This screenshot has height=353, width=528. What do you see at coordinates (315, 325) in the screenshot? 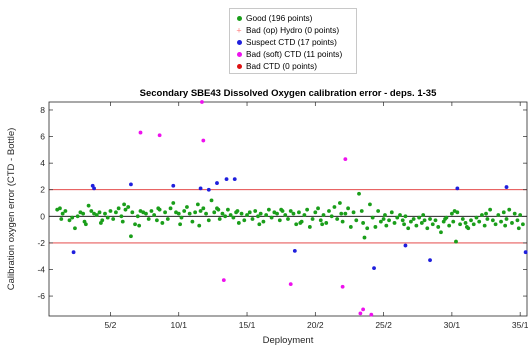
I see `x-tick-label: 20/2` at bounding box center [315, 325].